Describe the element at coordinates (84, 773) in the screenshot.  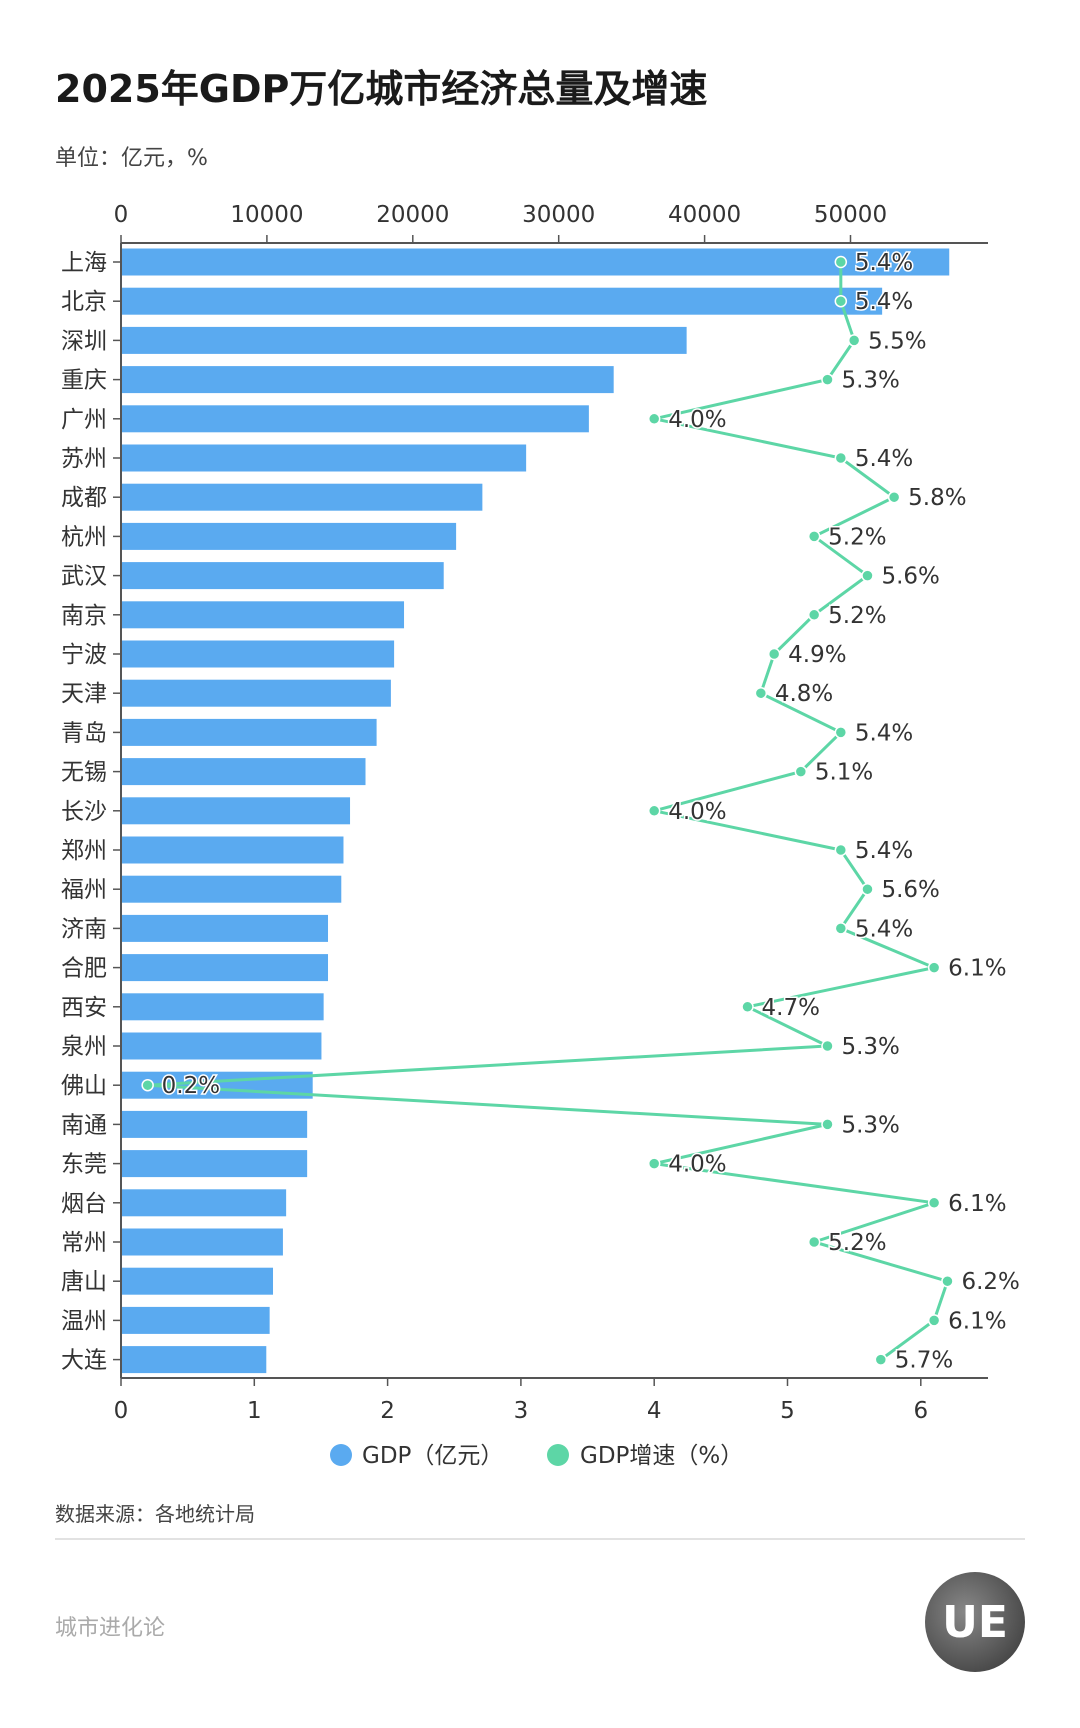
I see `category-label: 无锡` at that location.